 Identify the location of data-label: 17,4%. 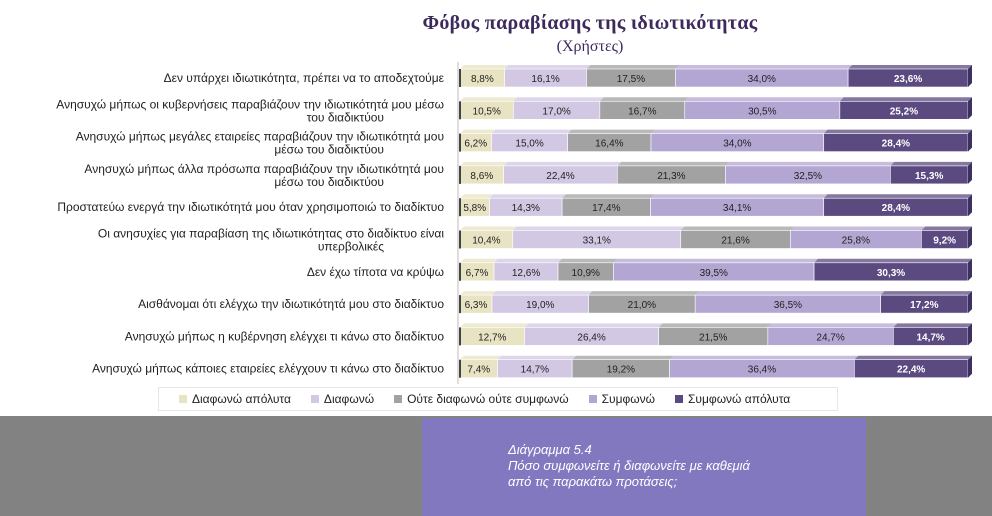
(606, 208).